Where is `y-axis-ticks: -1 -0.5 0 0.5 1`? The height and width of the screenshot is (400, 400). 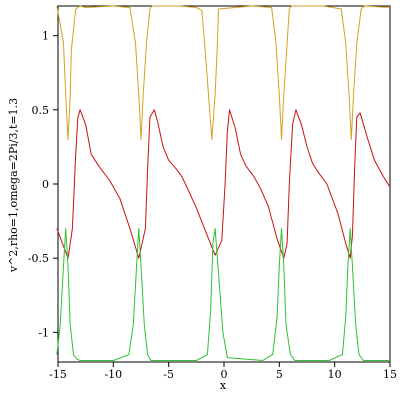 y-axis-ticks: -1 -0.5 0 0.5 1 is located at coordinates (43, 184).